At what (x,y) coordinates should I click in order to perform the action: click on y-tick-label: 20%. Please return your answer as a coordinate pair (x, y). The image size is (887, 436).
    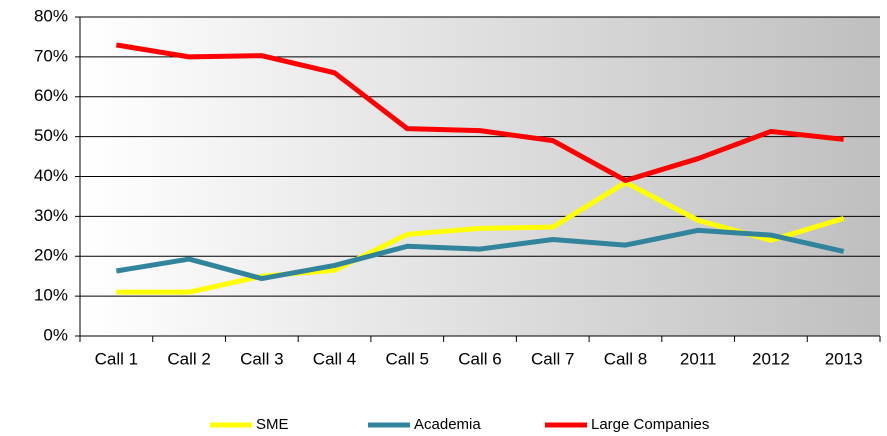
    Looking at the image, I should click on (51, 255).